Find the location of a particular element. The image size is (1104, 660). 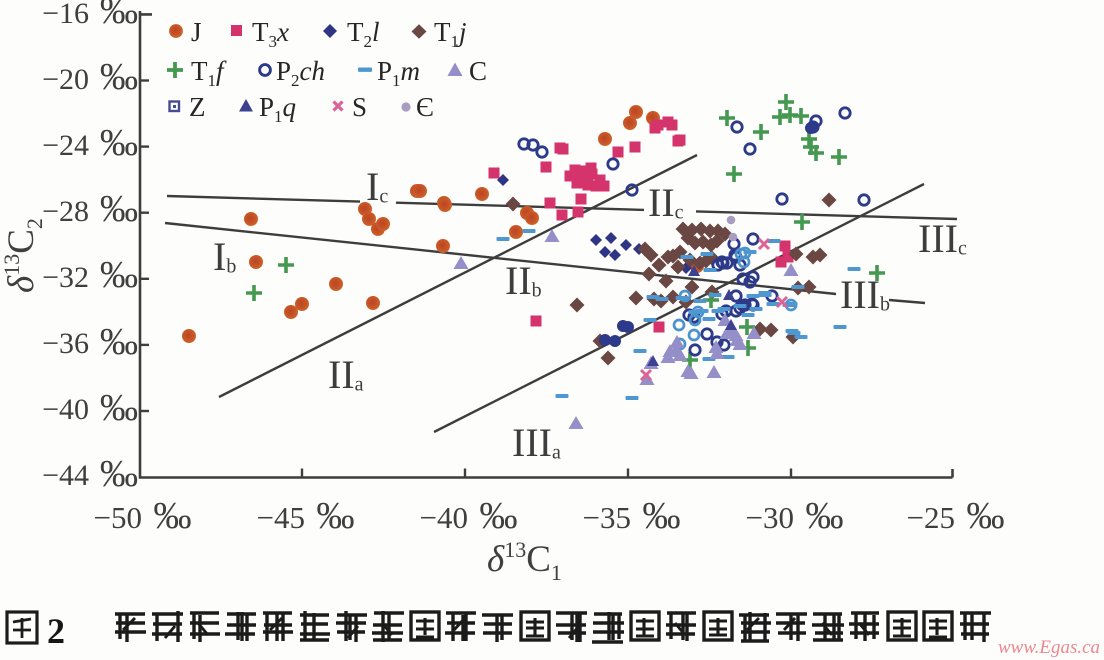

svg-text: J is located at coordinates (196, 32).